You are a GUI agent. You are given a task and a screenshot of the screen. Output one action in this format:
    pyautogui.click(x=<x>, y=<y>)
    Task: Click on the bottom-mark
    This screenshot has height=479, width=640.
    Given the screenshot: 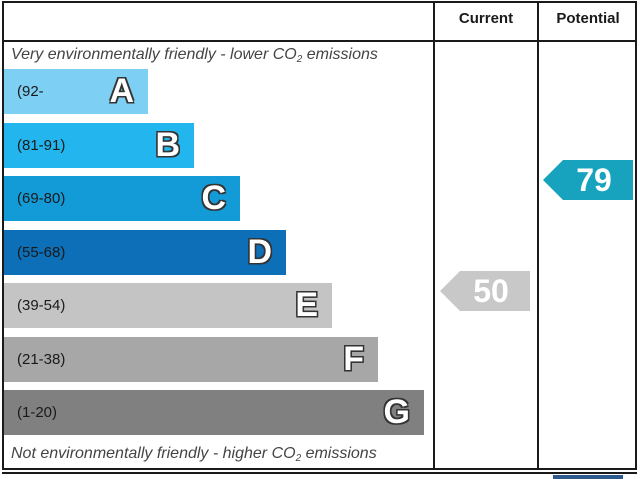 What is the action you would take?
    pyautogui.click(x=588, y=477)
    